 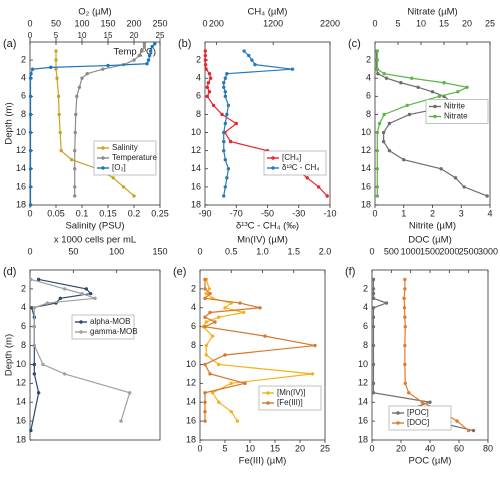 I want to click on x-tick-label: 1000, so click(x=411, y=251).